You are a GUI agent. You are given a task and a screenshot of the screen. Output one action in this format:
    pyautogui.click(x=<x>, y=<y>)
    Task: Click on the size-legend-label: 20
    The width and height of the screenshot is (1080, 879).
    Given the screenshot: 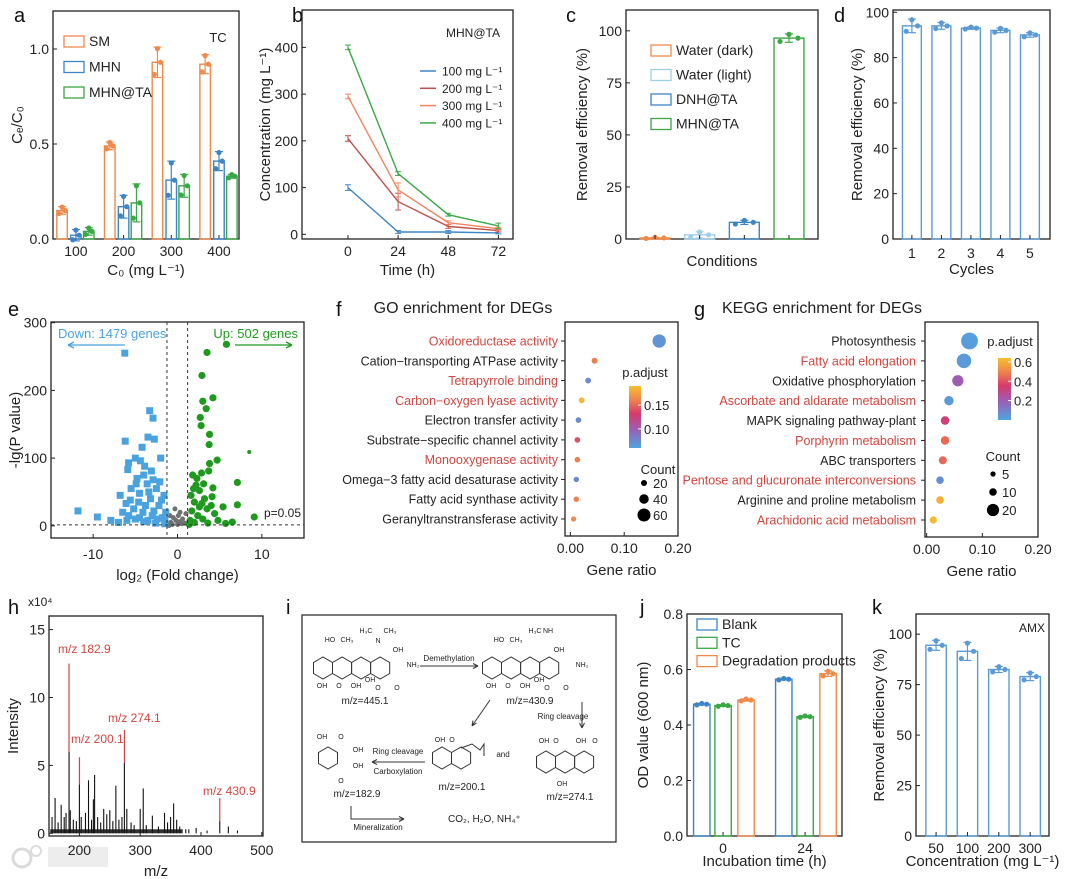 What is the action you would take?
    pyautogui.click(x=1009, y=510)
    